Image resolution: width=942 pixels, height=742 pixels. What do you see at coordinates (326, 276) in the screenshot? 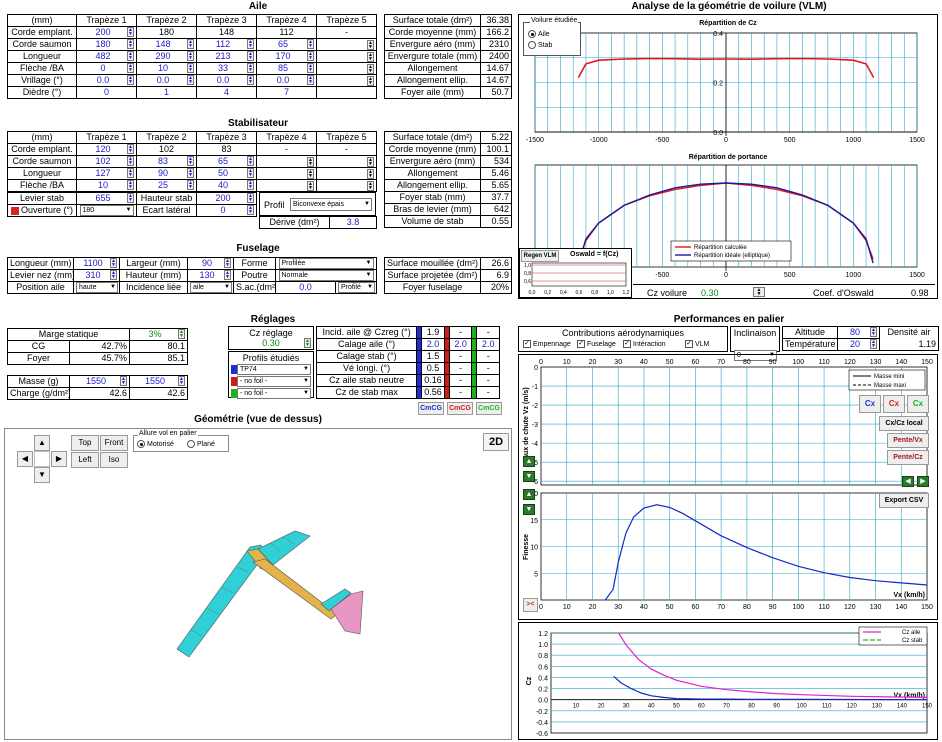
I see `poutre-select: Normale` at bounding box center [326, 276].